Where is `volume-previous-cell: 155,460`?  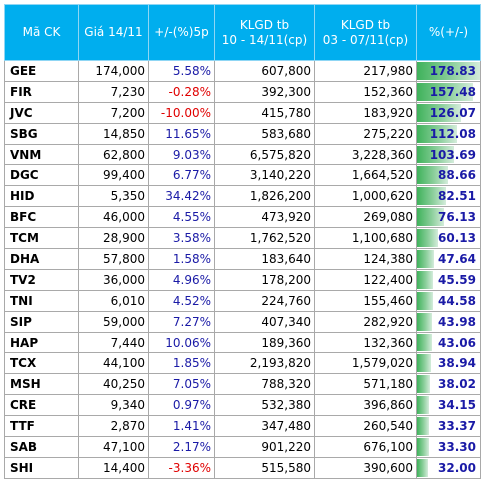
volume-previous-cell: 155,460 is located at coordinates (365, 300).